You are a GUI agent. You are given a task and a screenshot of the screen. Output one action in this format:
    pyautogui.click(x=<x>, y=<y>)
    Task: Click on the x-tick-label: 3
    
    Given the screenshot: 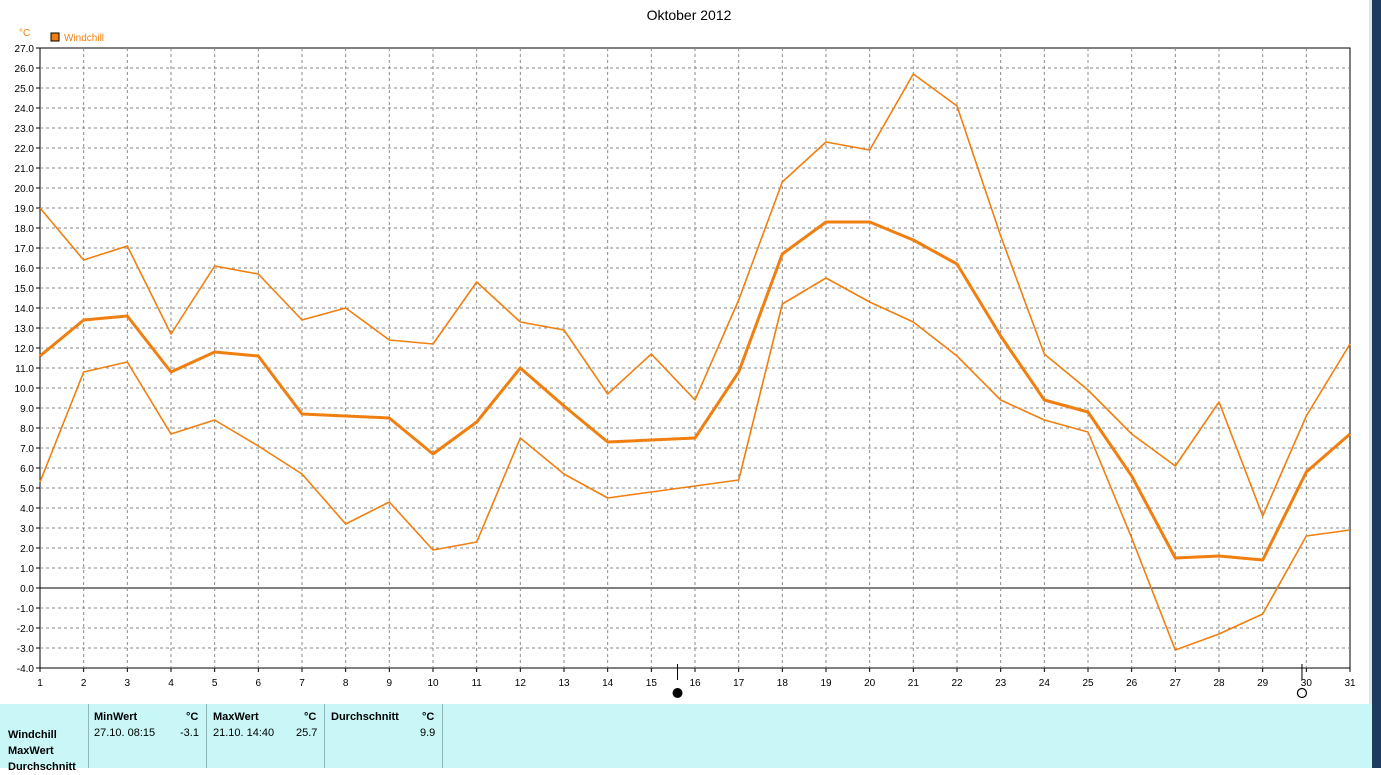 What is the action you would take?
    pyautogui.click(x=128, y=683)
    